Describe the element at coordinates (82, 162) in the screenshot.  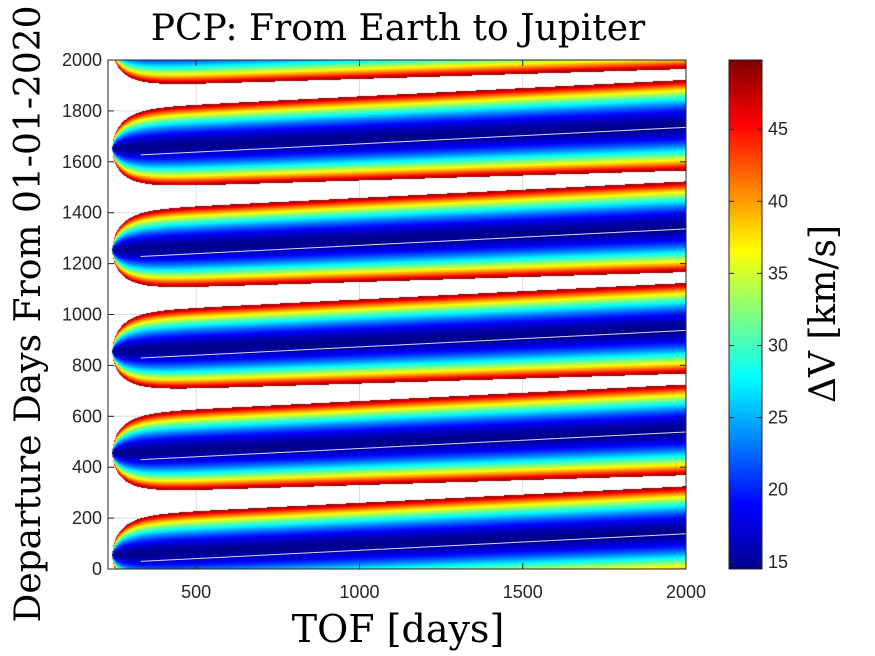
I see `y-tick-label: 1600` at that location.